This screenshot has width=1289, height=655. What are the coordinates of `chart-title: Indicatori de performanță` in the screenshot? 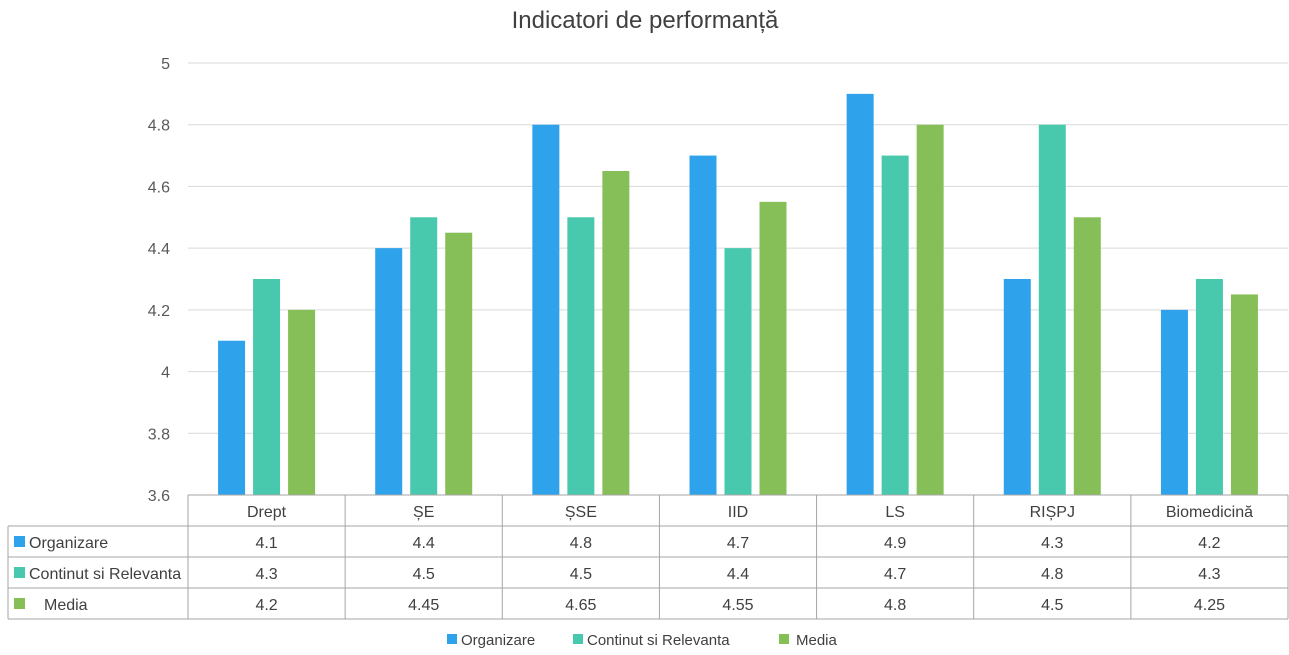 It's located at (645, 20).